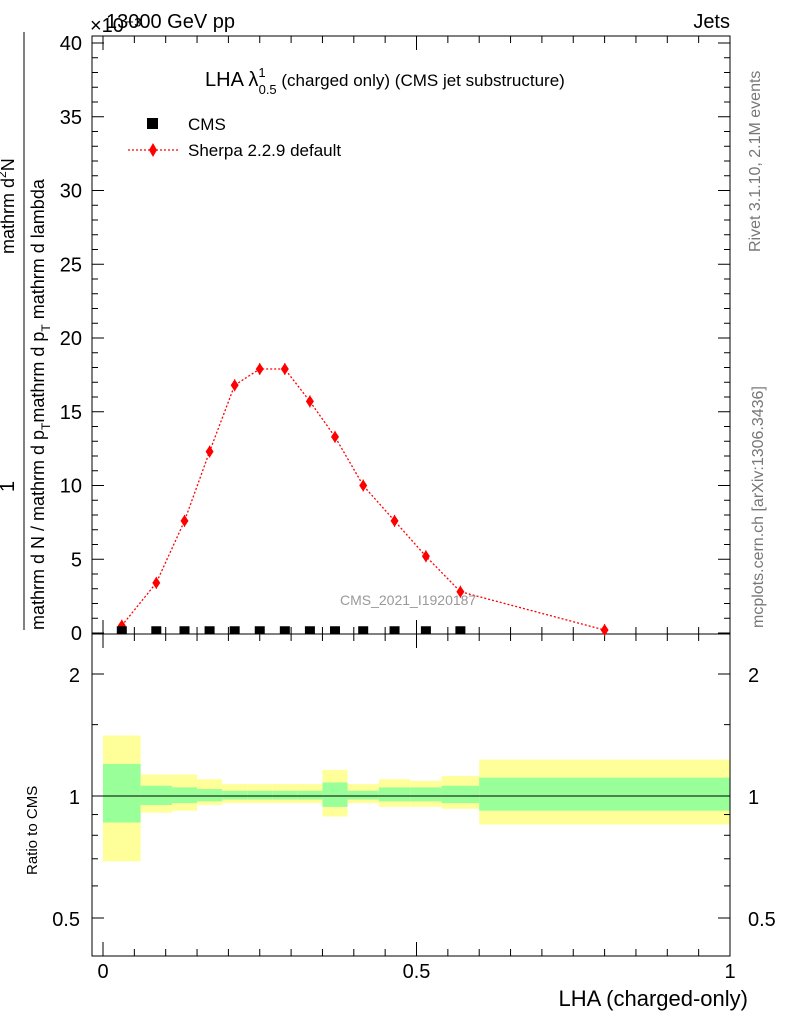 The width and height of the screenshot is (786, 1024). What do you see at coordinates (9, 206) in the screenshot?
I see `svg-text: mathrm d2N` at bounding box center [9, 206].